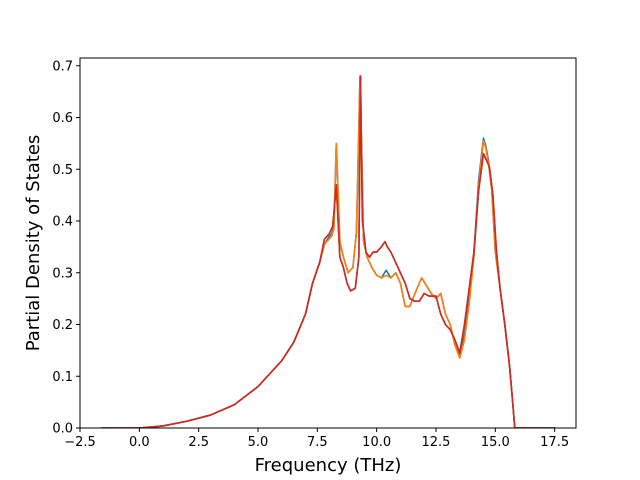 The width and height of the screenshot is (640, 480). What do you see at coordinates (33, 243) in the screenshot?
I see `y-axis-label: Partial Density of States` at bounding box center [33, 243].